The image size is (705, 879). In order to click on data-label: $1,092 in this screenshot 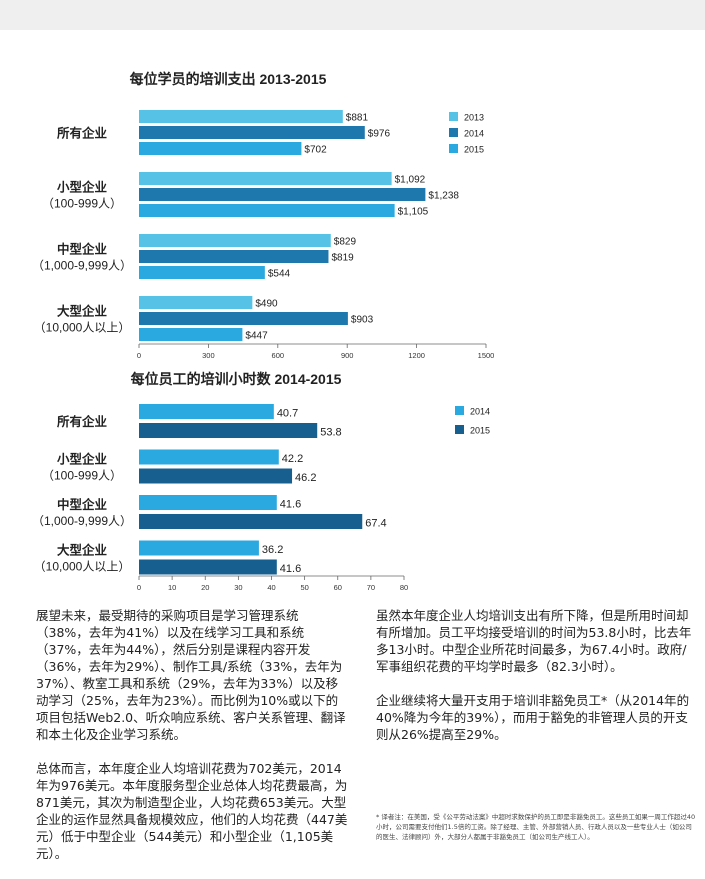, I will do `click(410, 180)`.